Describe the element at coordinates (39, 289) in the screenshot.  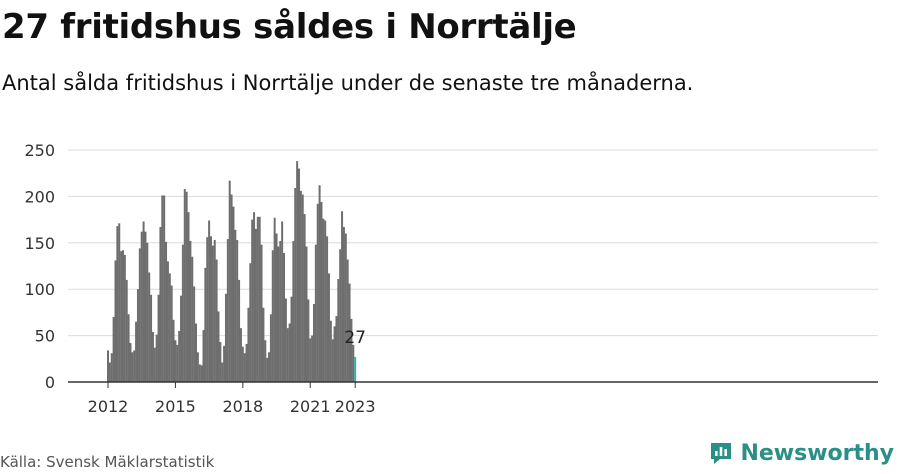
I see `y-tick-label: 100` at that location.